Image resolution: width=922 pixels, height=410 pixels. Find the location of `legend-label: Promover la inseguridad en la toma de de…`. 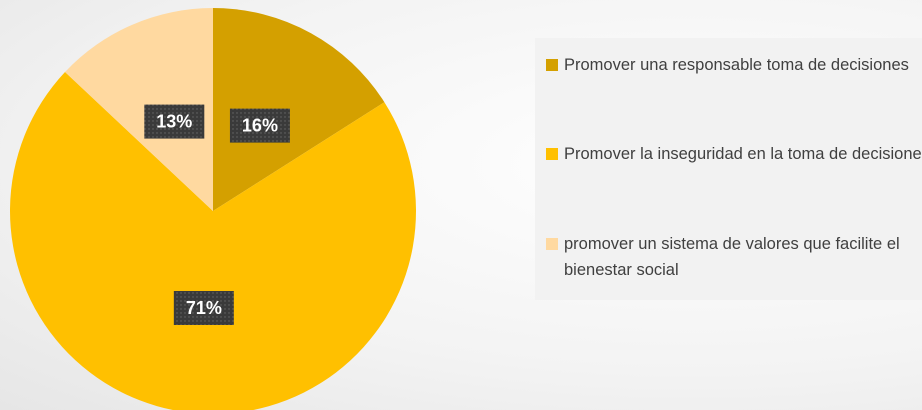

legend-label: Promover la inseguridad en la toma de de… is located at coordinates (743, 154).